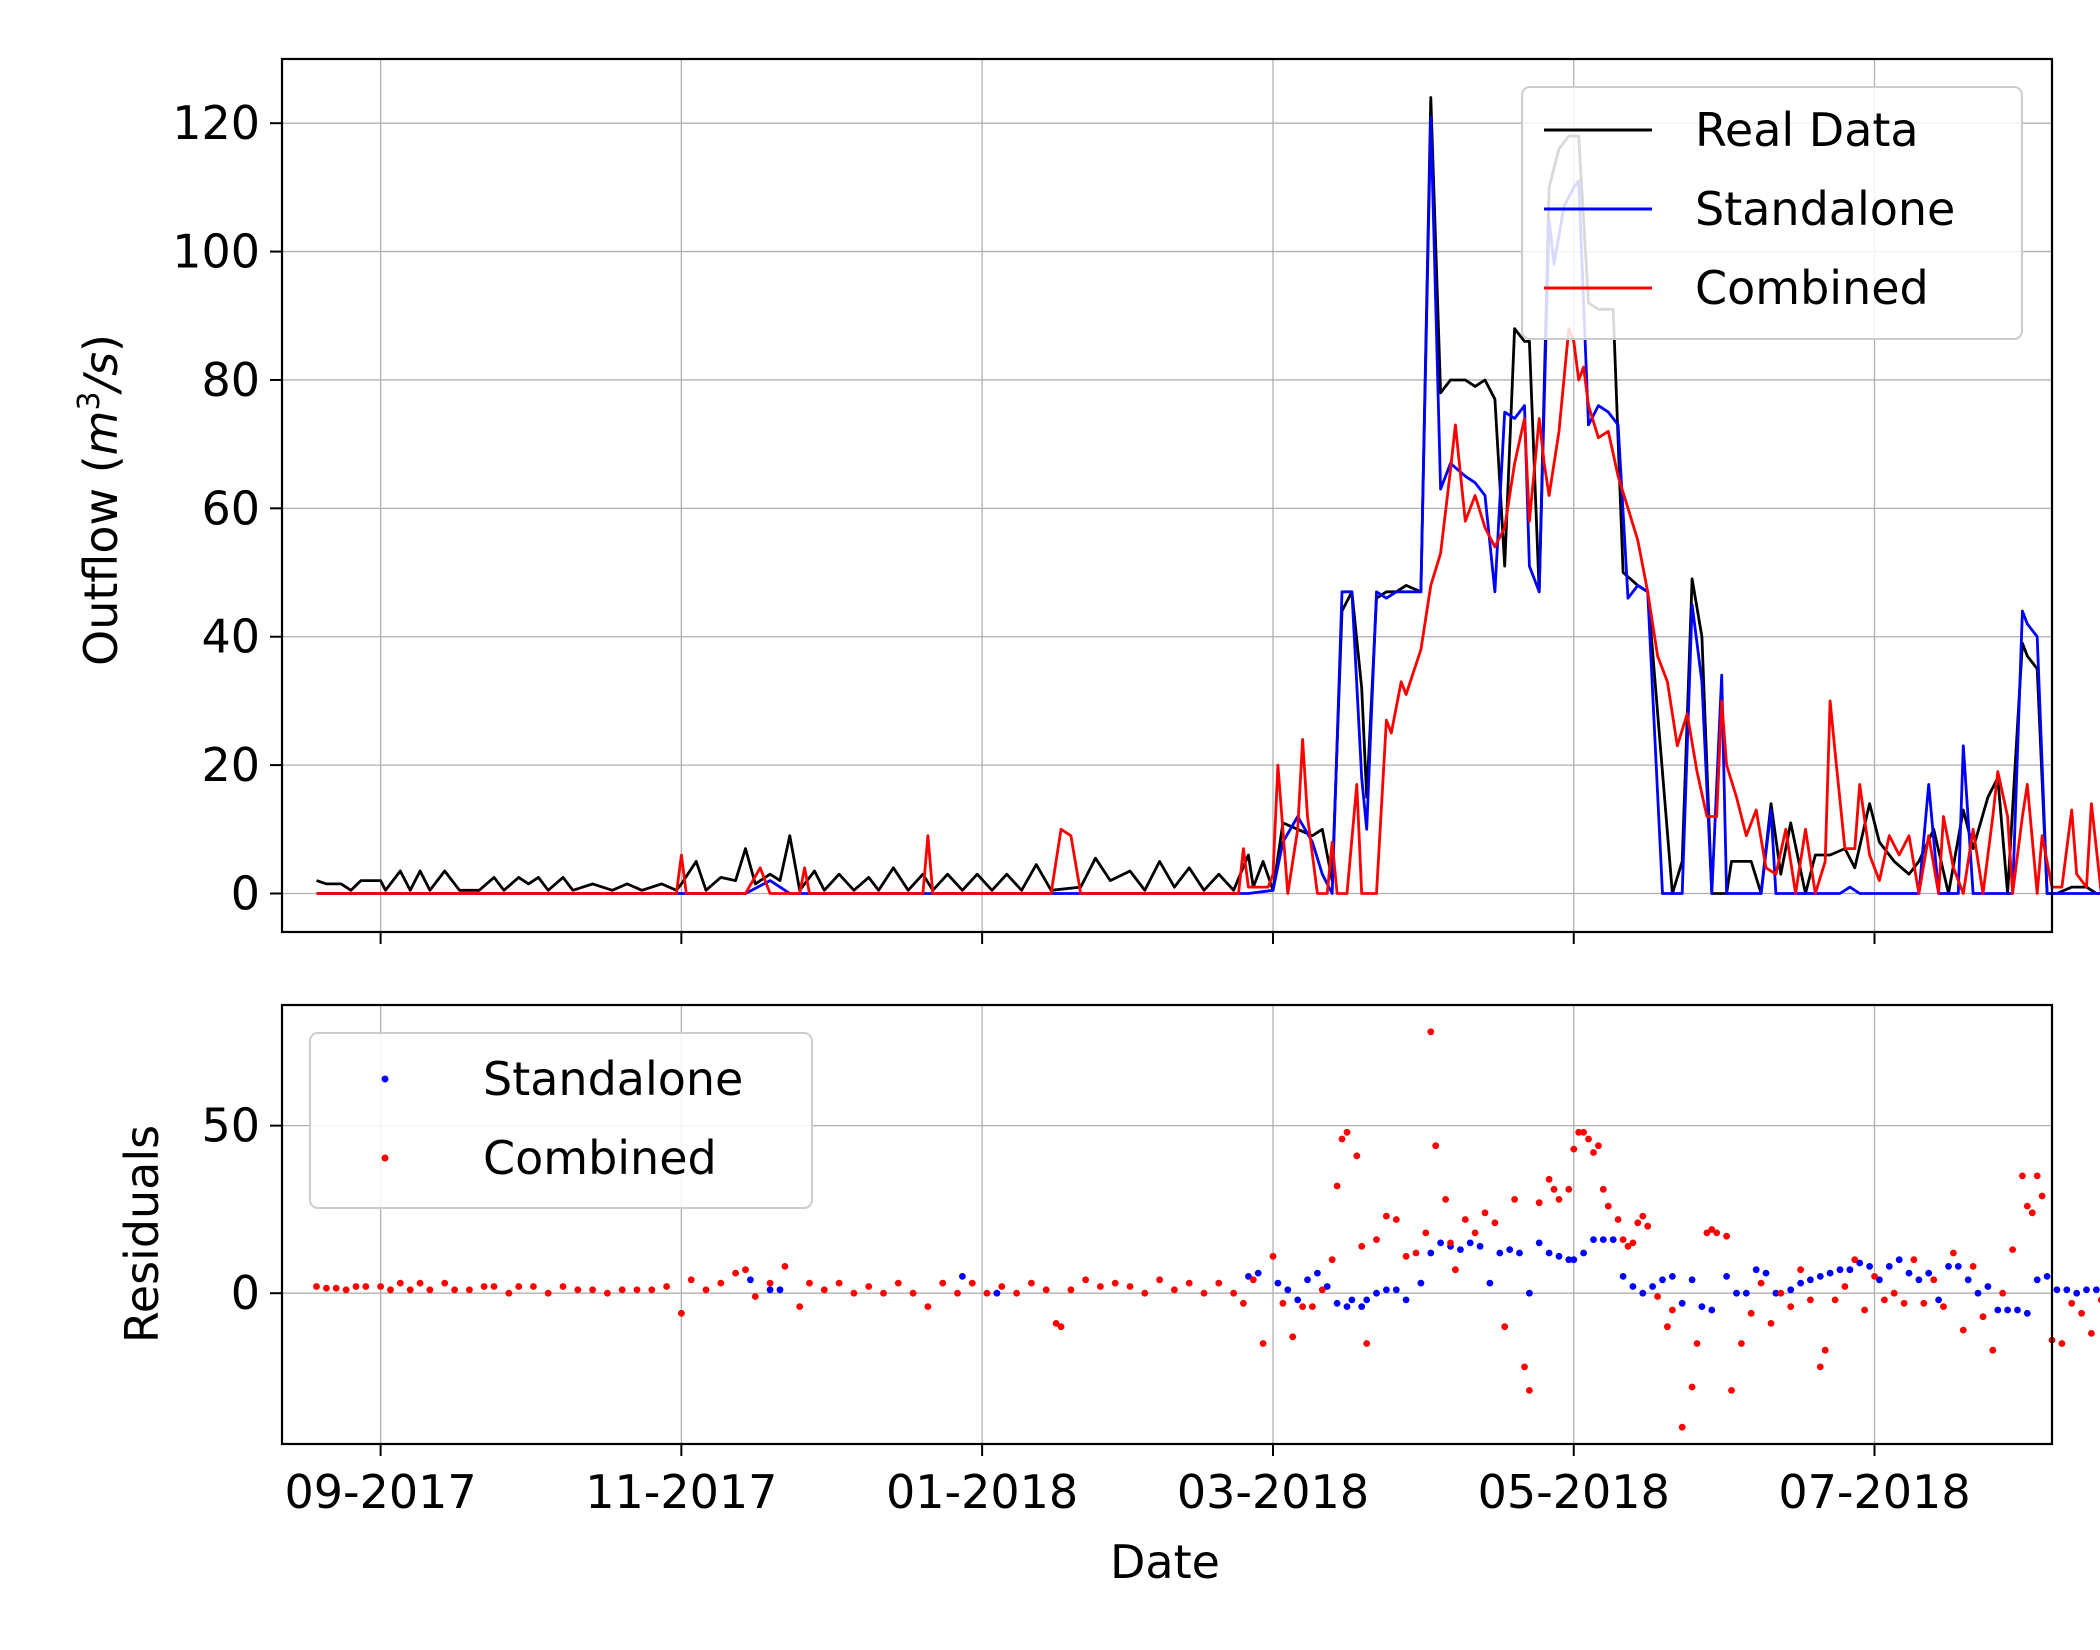  I want to click on y-tick-label: 120, so click(216, 123).